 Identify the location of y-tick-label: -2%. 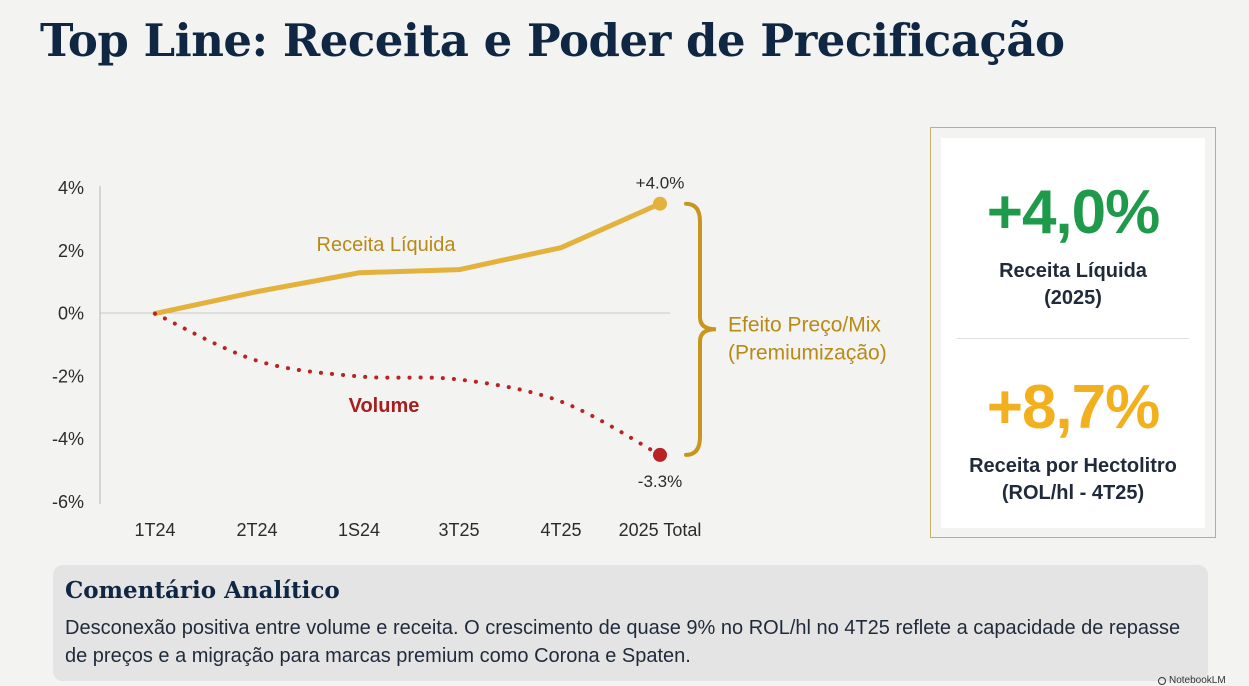
(68, 376).